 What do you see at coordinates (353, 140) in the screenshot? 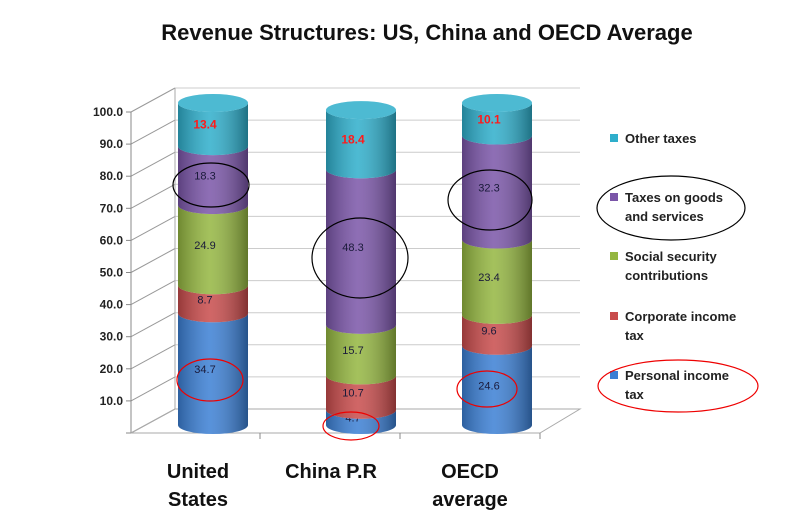
I see `data-label: 18.4` at bounding box center [353, 140].